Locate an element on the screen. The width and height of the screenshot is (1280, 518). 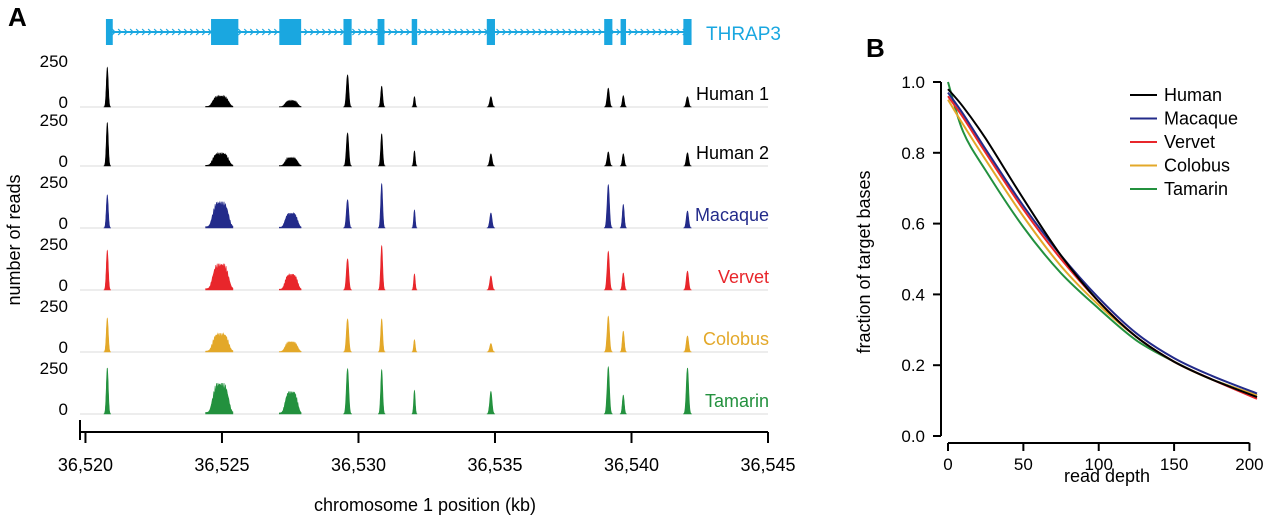
legend-label: Tamarin is located at coordinates (1196, 189).